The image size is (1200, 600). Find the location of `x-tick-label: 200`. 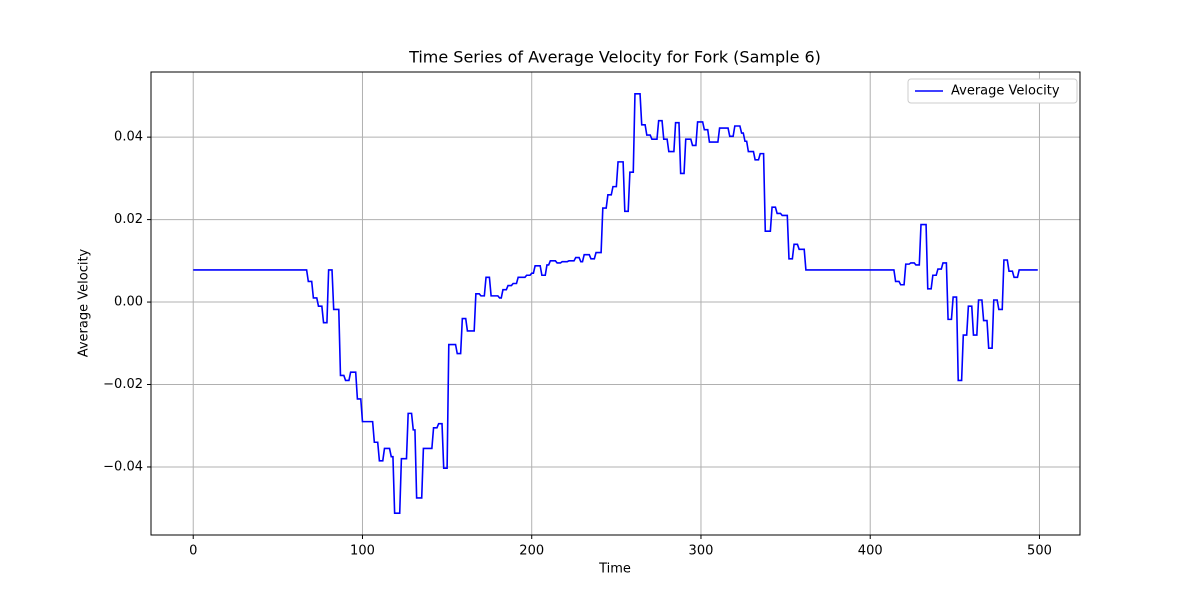

x-tick-label: 200 is located at coordinates (531, 551).